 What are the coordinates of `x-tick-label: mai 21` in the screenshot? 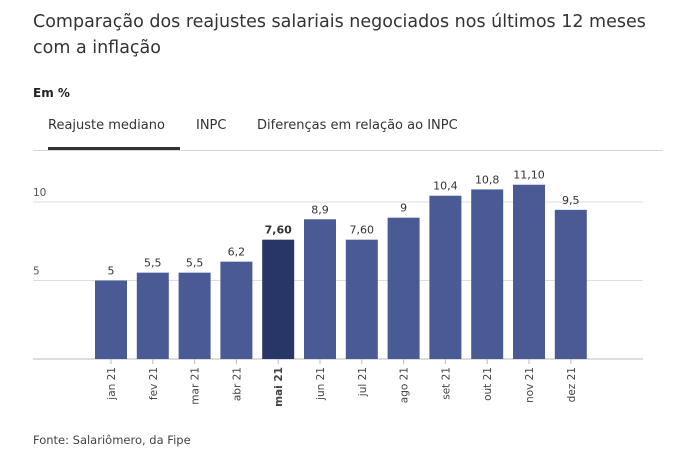 It's located at (279, 387).